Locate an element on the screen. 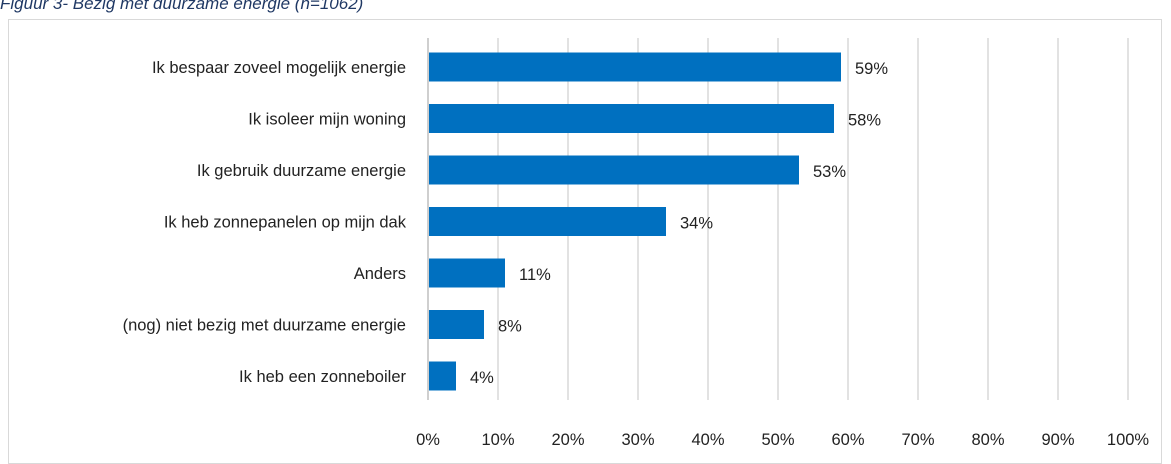 This screenshot has width=1171, height=464. value-label: 59% is located at coordinates (871, 69).